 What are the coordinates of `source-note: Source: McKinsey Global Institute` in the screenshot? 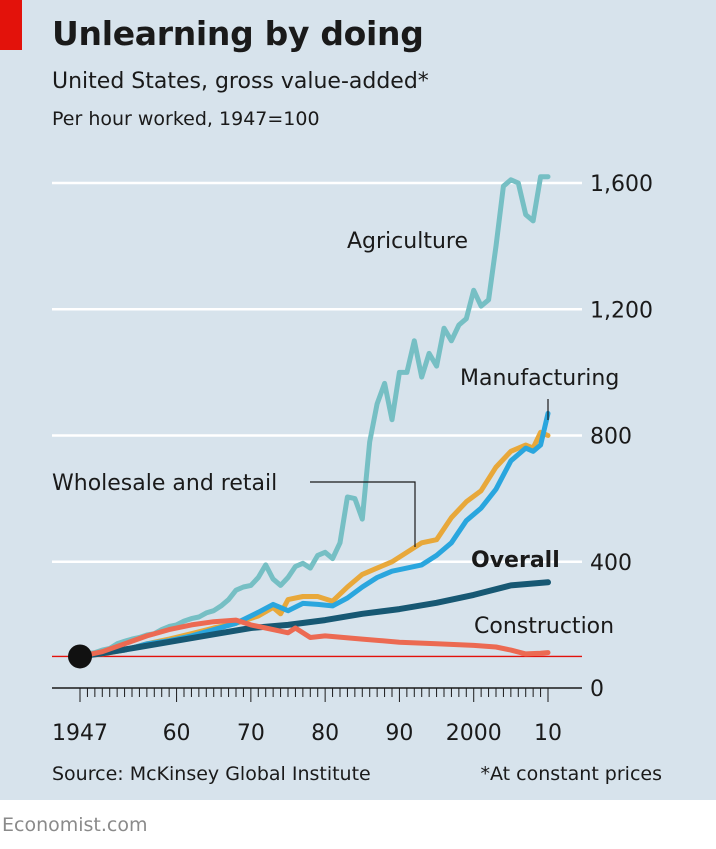 It's located at (211, 774).